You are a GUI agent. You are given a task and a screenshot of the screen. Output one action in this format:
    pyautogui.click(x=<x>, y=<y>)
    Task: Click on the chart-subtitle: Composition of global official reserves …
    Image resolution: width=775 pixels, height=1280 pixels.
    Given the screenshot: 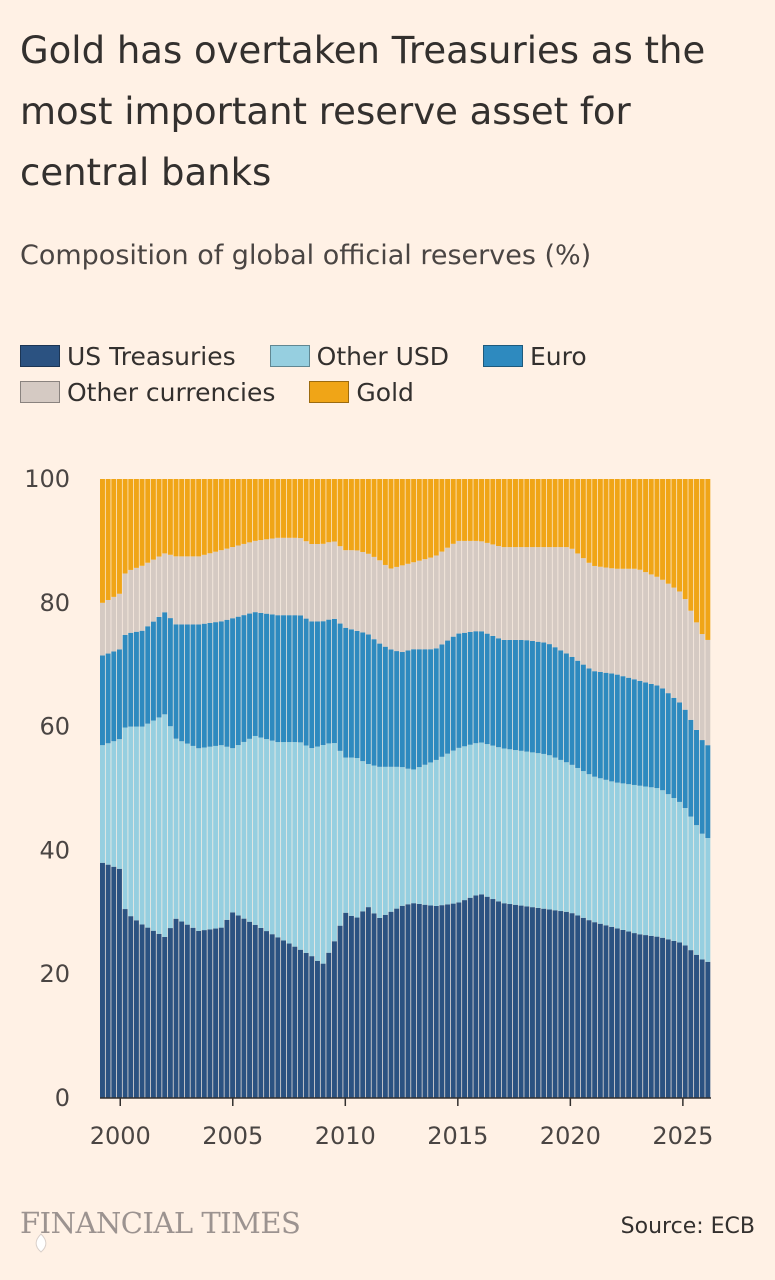 What is the action you would take?
    pyautogui.click(x=306, y=255)
    